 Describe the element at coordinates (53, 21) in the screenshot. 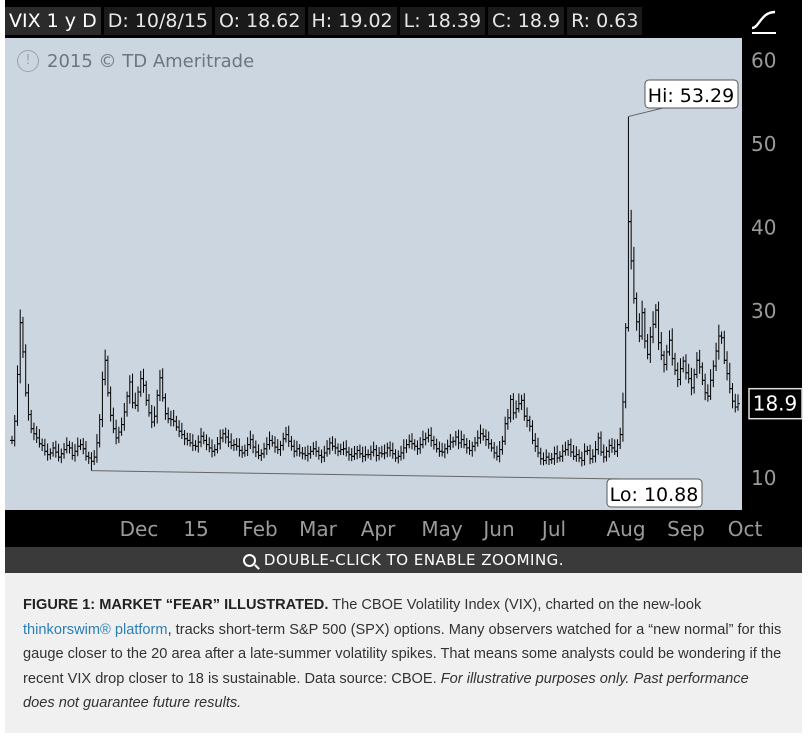

I see `symbol-label: VIX 1 y D` at that location.